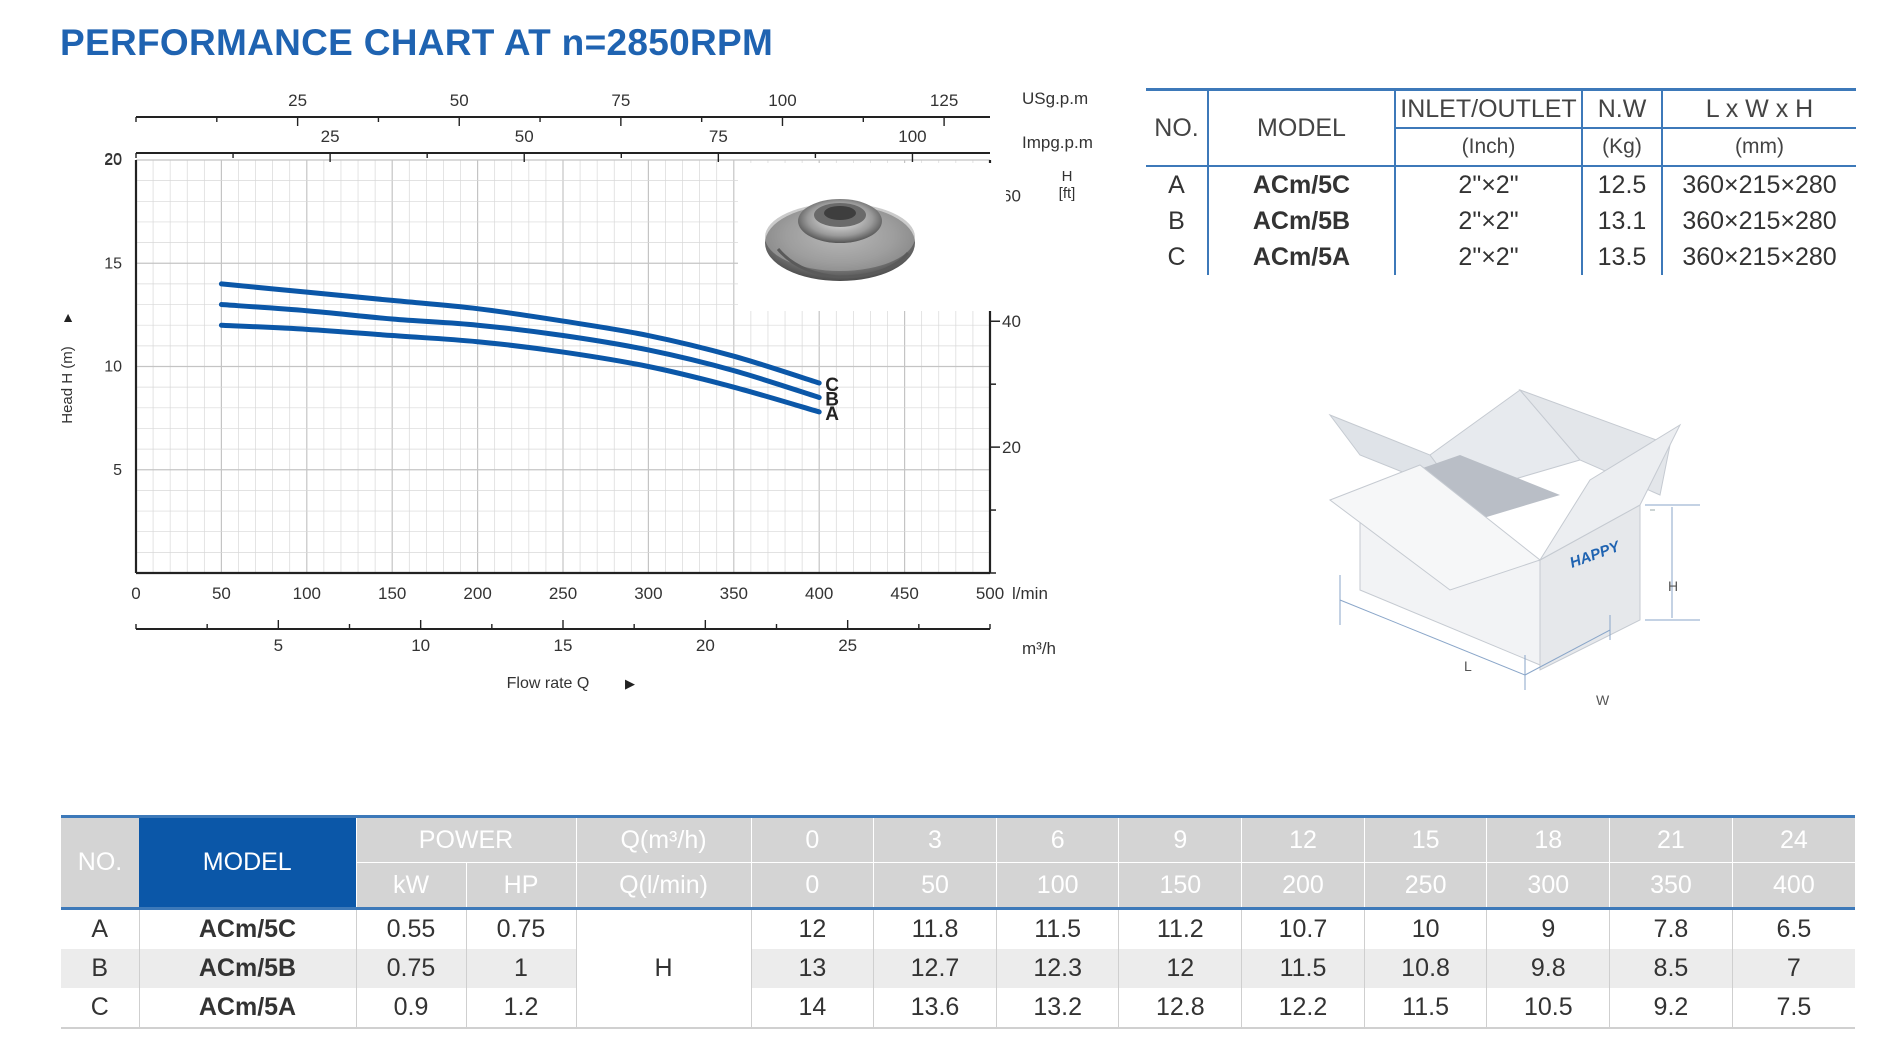 The image size is (1884, 1056). I want to click on perf-q-lmin: 200, so click(1303, 886).